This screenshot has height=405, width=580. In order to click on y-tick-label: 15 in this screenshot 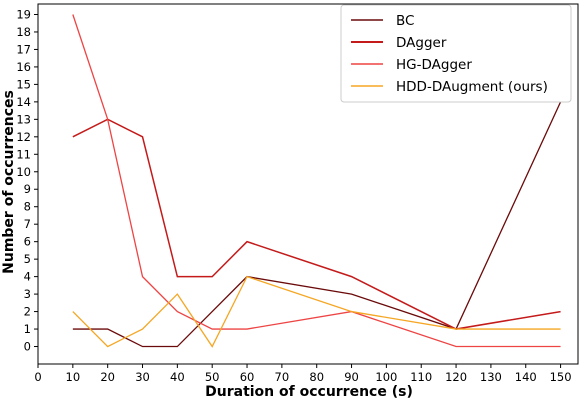, I will do `click(23, 84)`.